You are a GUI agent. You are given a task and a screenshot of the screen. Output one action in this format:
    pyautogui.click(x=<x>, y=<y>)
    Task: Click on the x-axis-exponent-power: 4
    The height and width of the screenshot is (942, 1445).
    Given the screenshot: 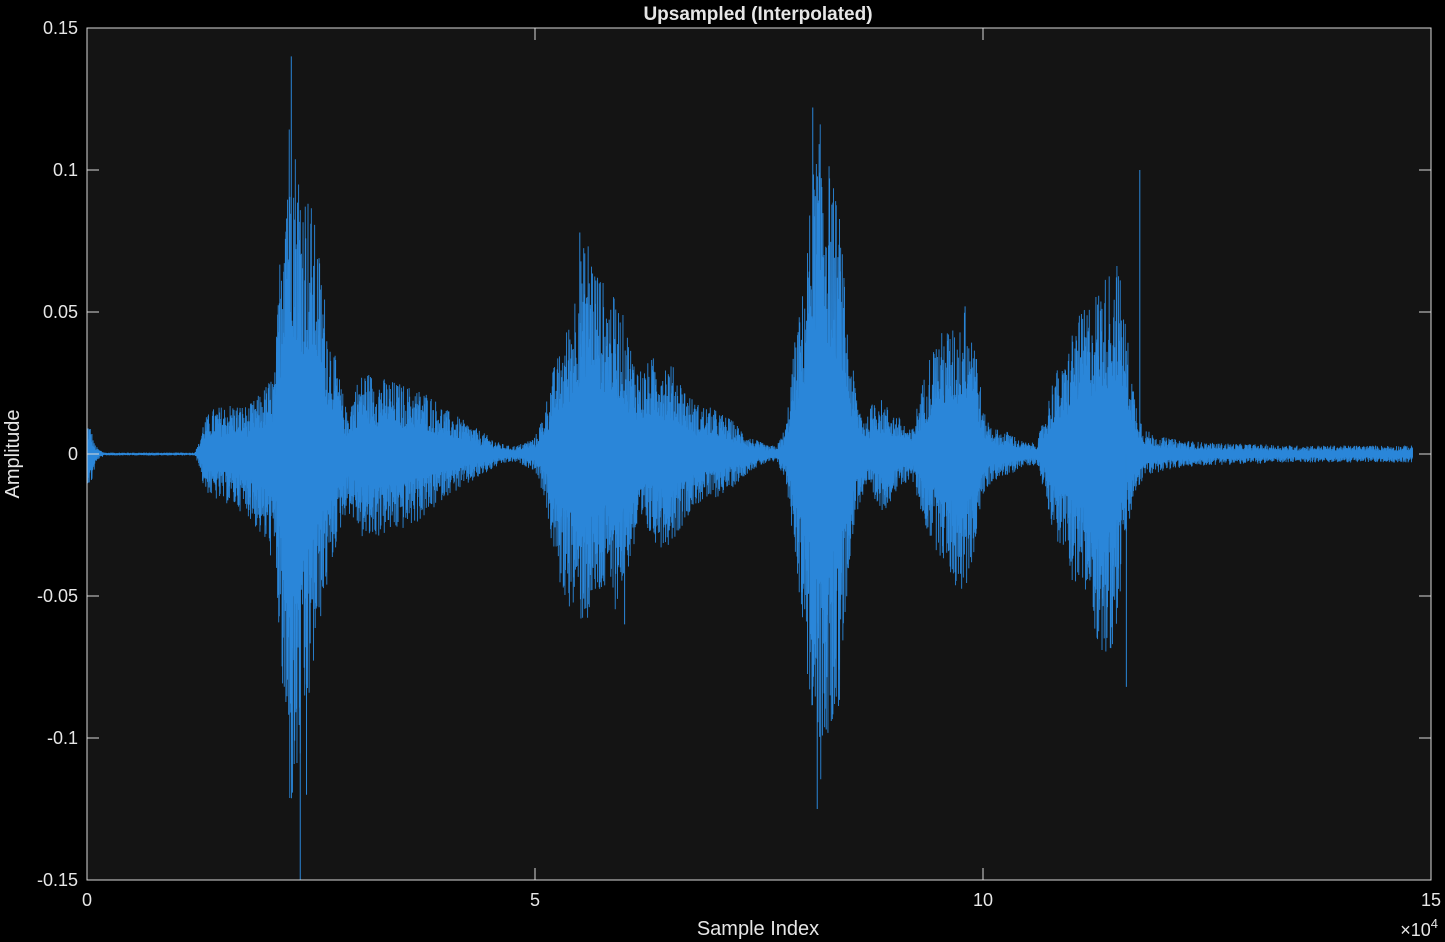 What is the action you would take?
    pyautogui.click(x=1434, y=923)
    